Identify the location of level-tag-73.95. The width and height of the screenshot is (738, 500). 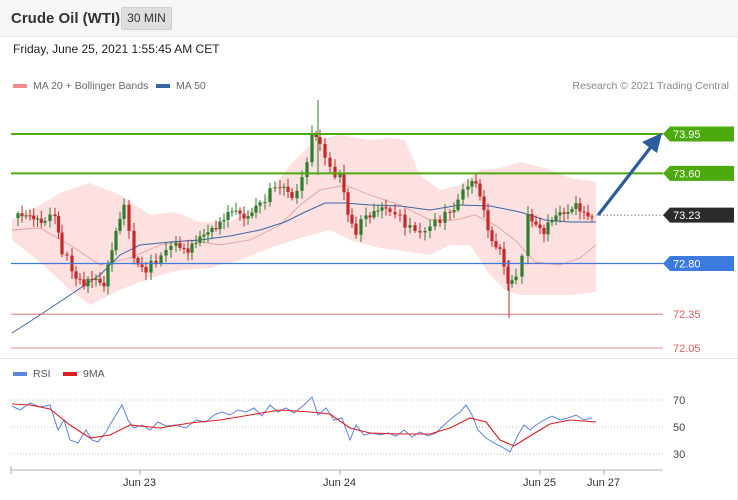
(698, 134).